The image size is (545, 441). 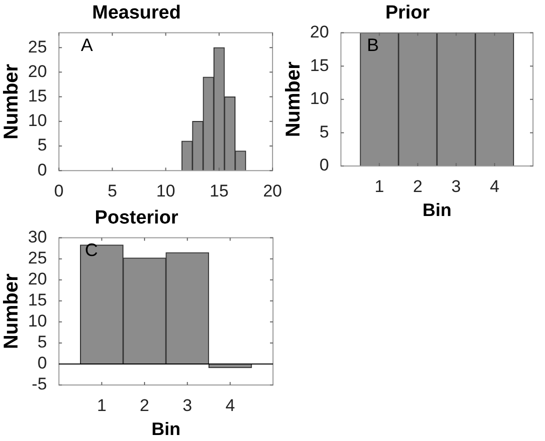 I want to click on annotation: C, so click(x=91, y=250).